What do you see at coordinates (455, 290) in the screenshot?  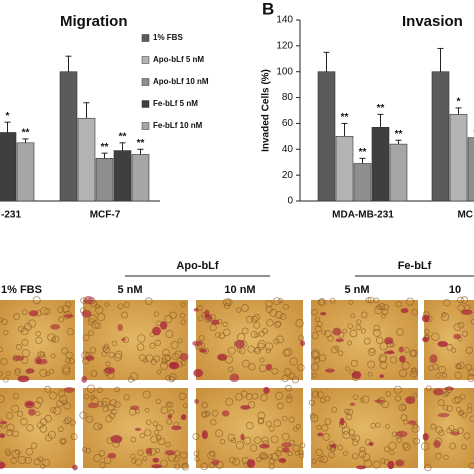 I see `column-label: 10` at bounding box center [455, 290].